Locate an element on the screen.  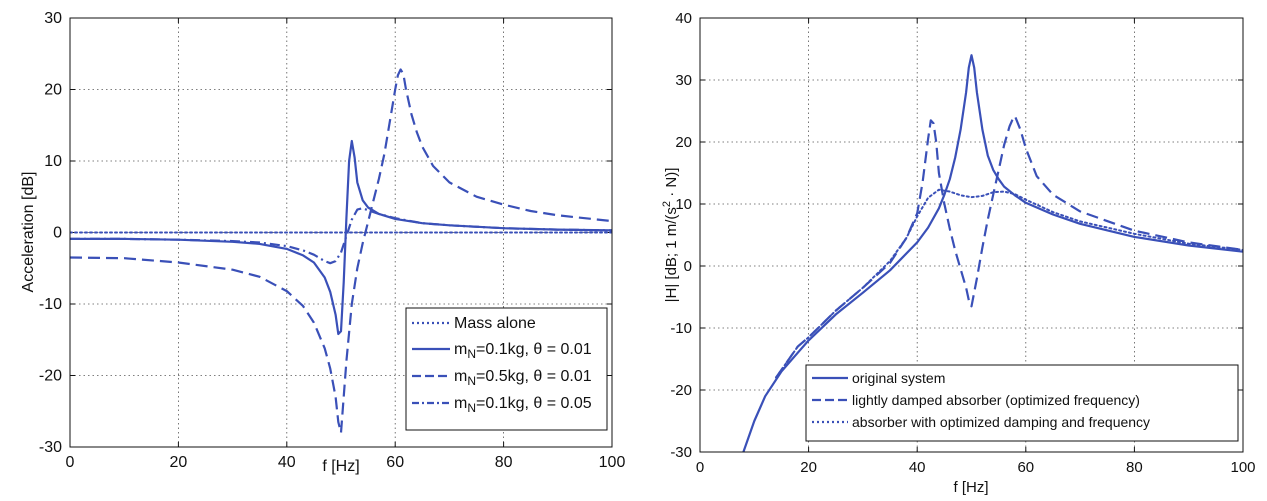
y-tick-label: 40 is located at coordinates (683, 18).